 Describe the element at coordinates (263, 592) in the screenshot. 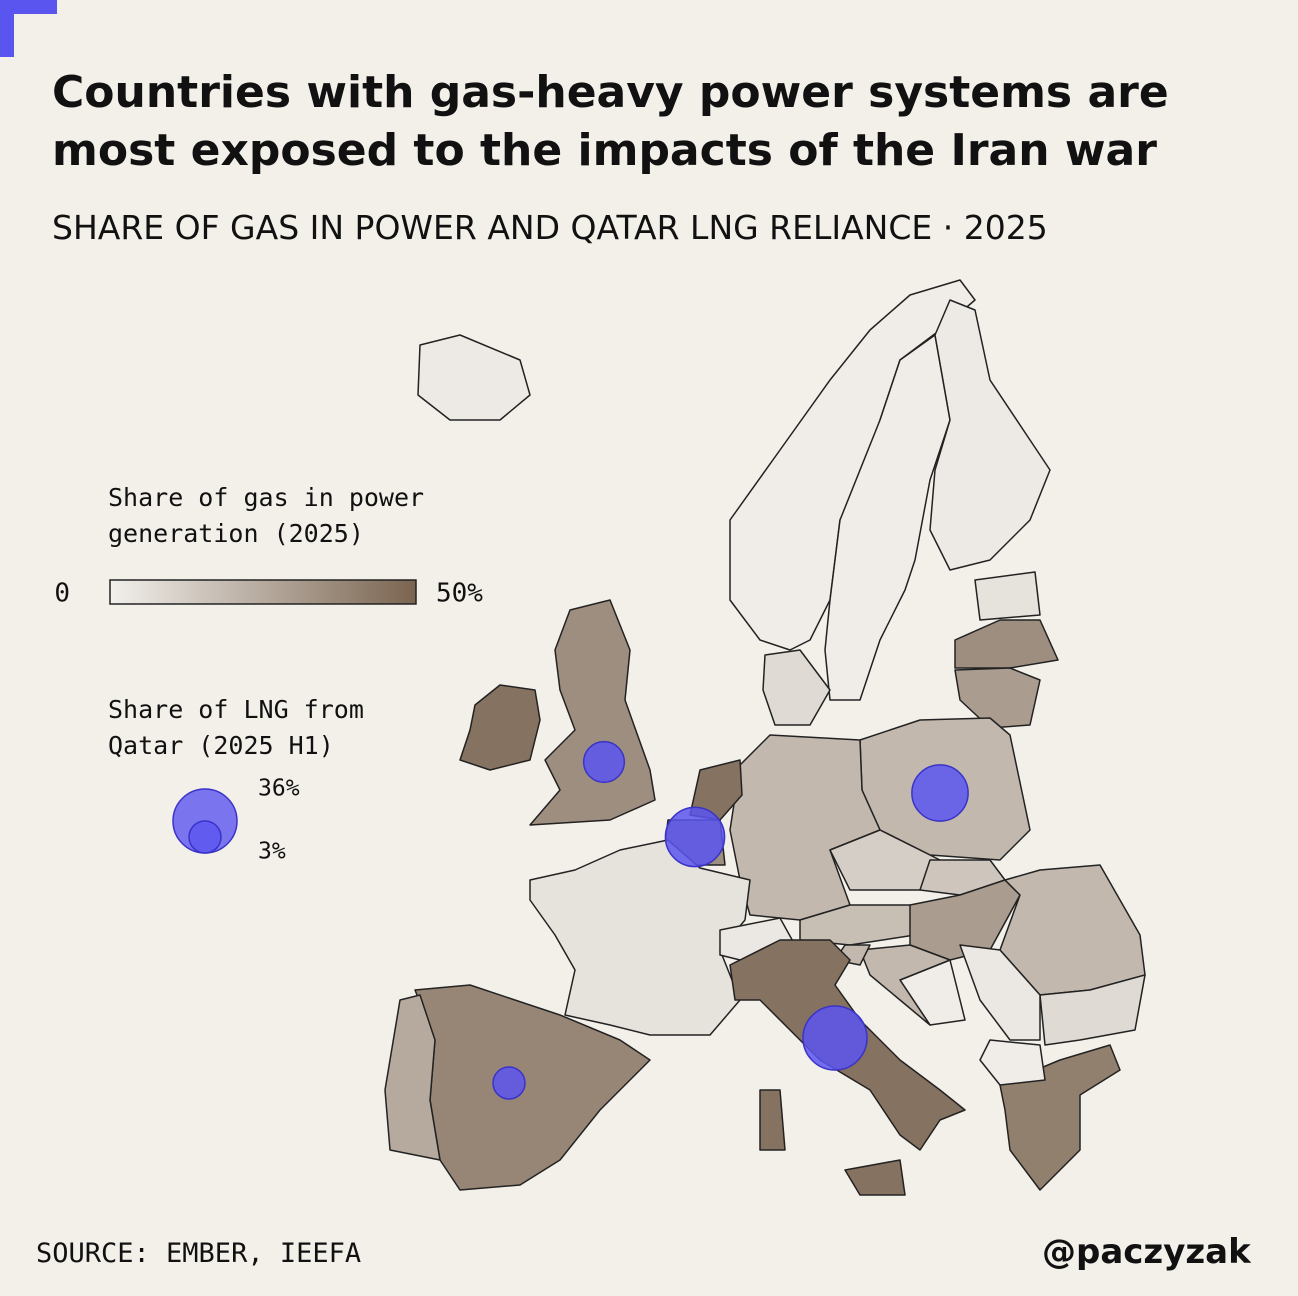

I see `color-bar` at that location.